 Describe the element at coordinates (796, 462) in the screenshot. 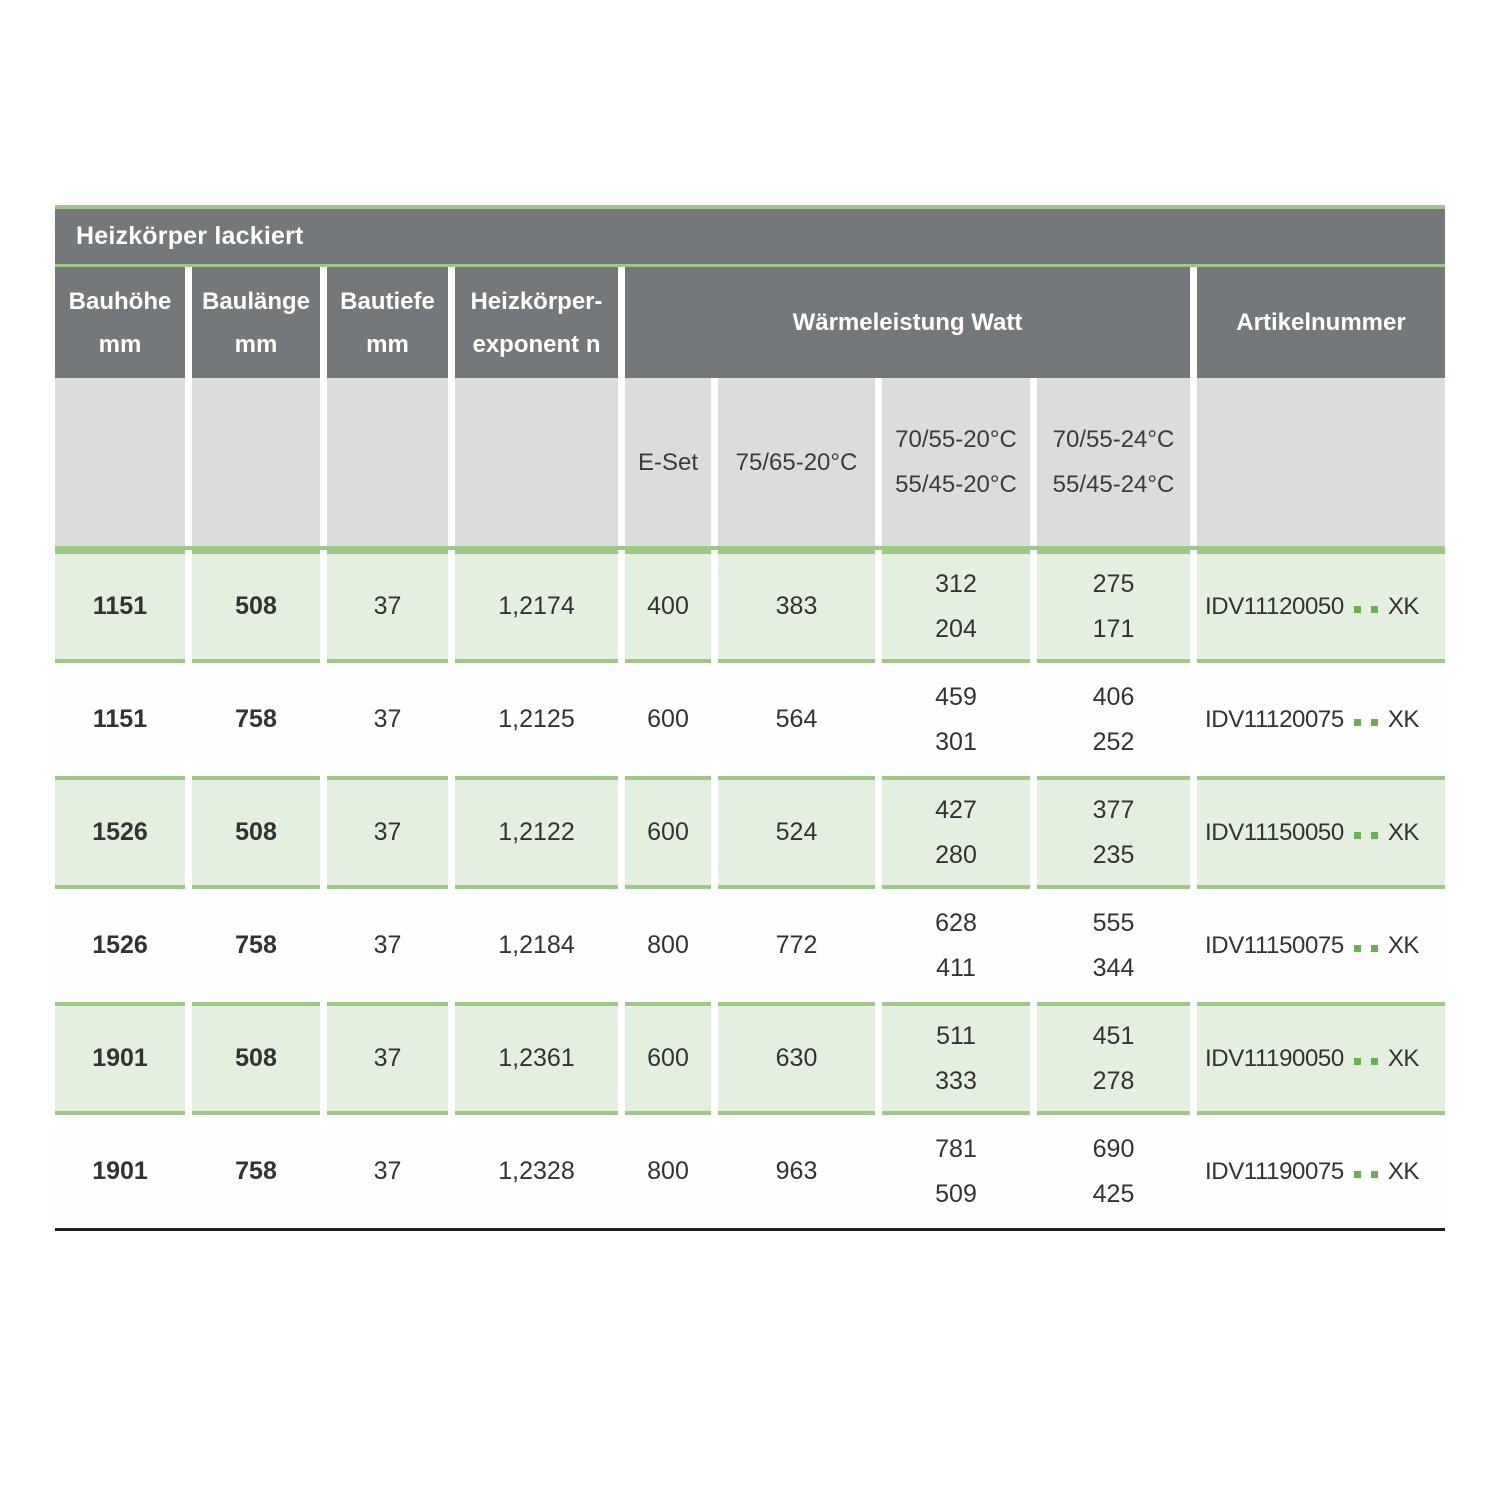

I see `subheader-75-65: 75/65-20°C` at that location.